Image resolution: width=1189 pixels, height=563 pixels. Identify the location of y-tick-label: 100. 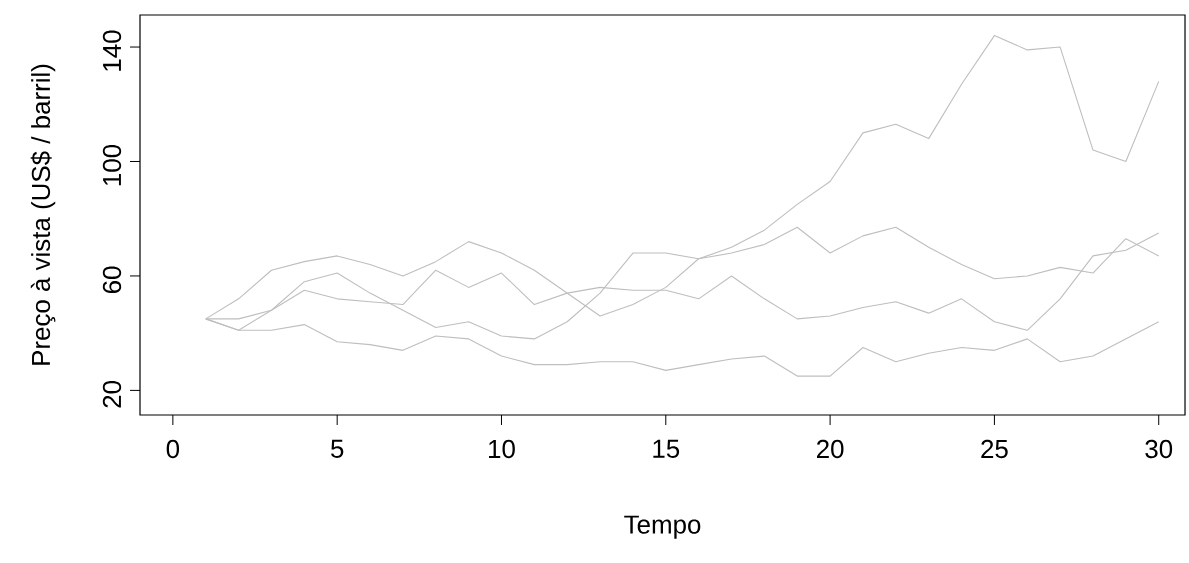
(112, 165).